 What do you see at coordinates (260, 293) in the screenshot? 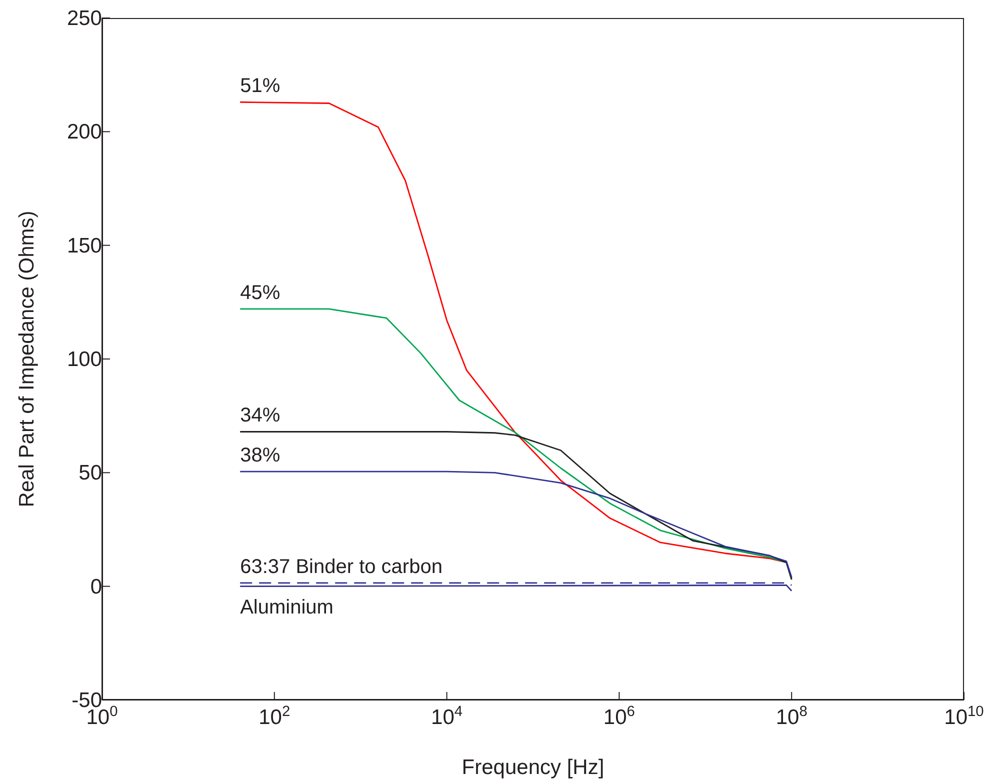
I see `series-label: 45%` at bounding box center [260, 293].